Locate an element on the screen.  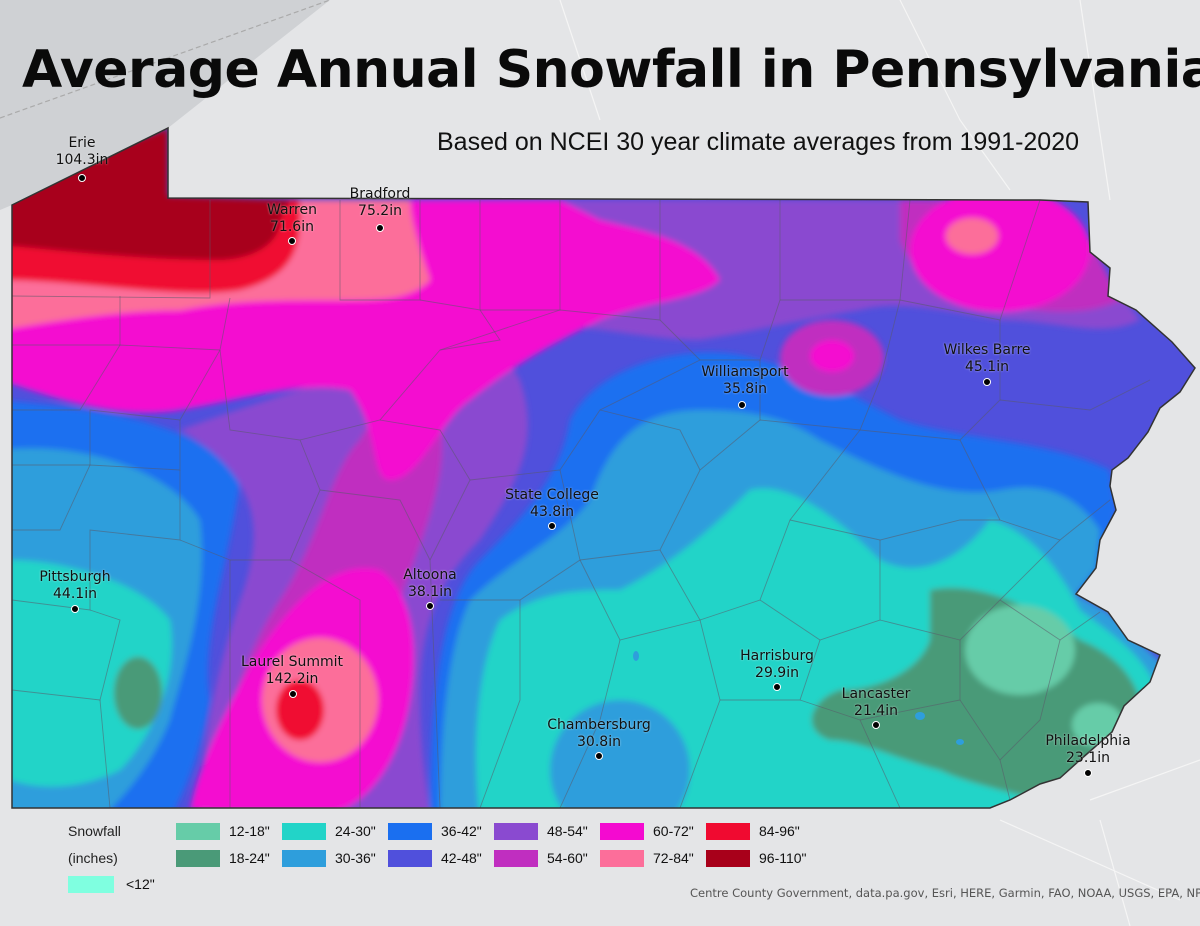
city-snowfall: 104.3in is located at coordinates (82, 160).